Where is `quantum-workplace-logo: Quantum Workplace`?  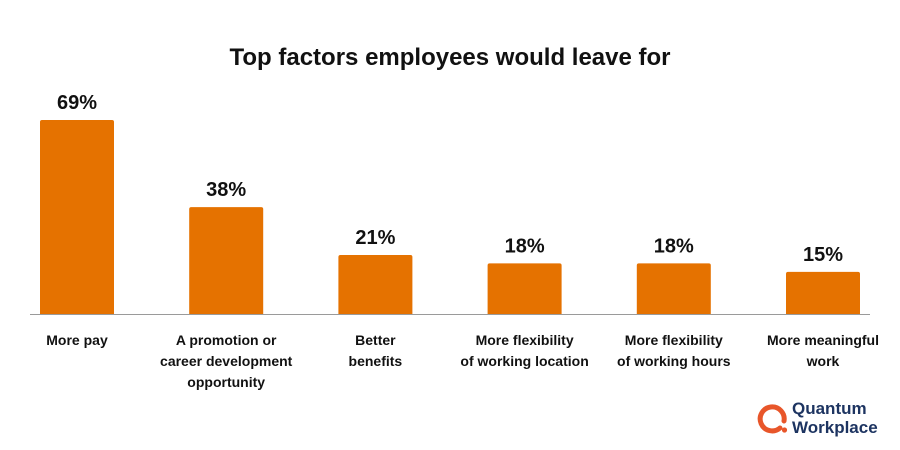
quantum-workplace-logo: Quantum Workplace is located at coordinates (826, 419).